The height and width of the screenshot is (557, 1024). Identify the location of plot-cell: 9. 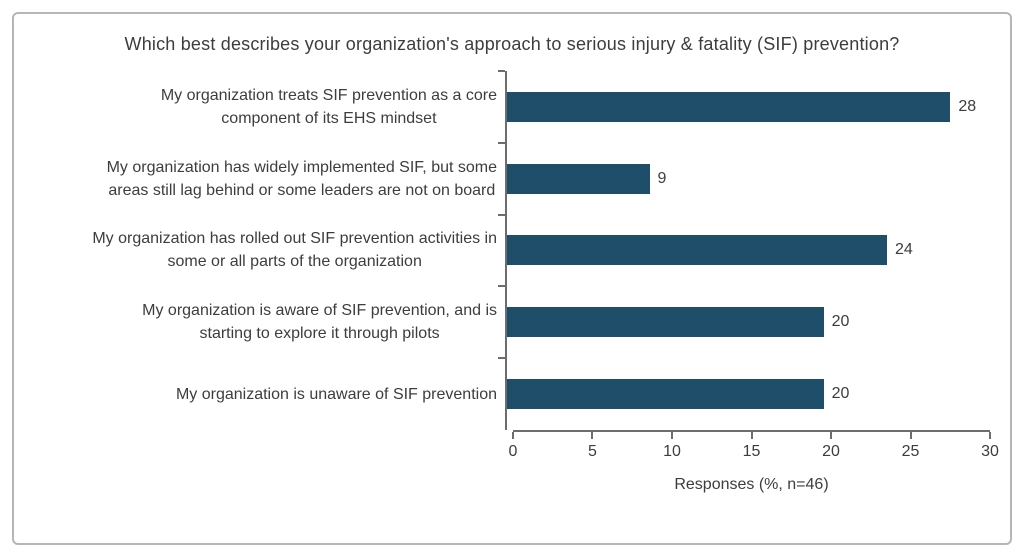
(740, 178).